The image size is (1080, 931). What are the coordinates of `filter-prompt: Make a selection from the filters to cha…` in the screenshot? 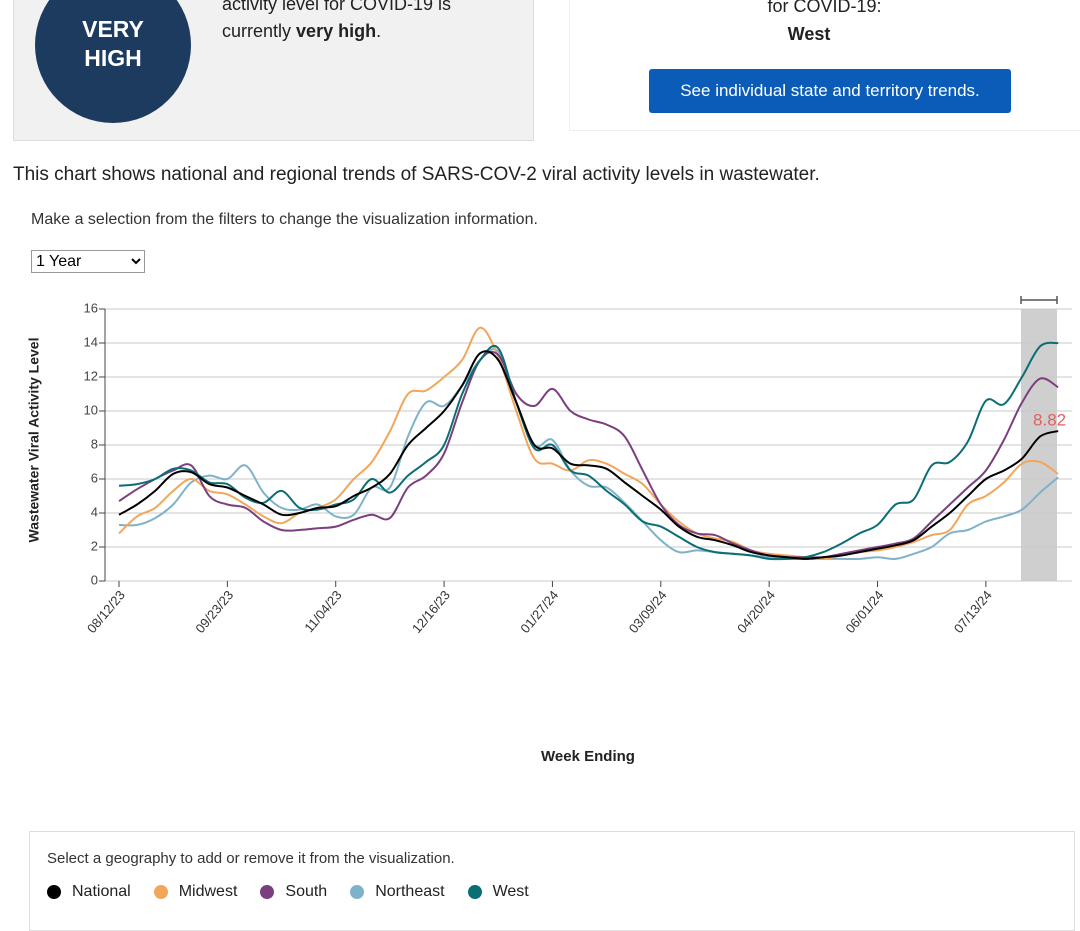 It's located at (284, 219).